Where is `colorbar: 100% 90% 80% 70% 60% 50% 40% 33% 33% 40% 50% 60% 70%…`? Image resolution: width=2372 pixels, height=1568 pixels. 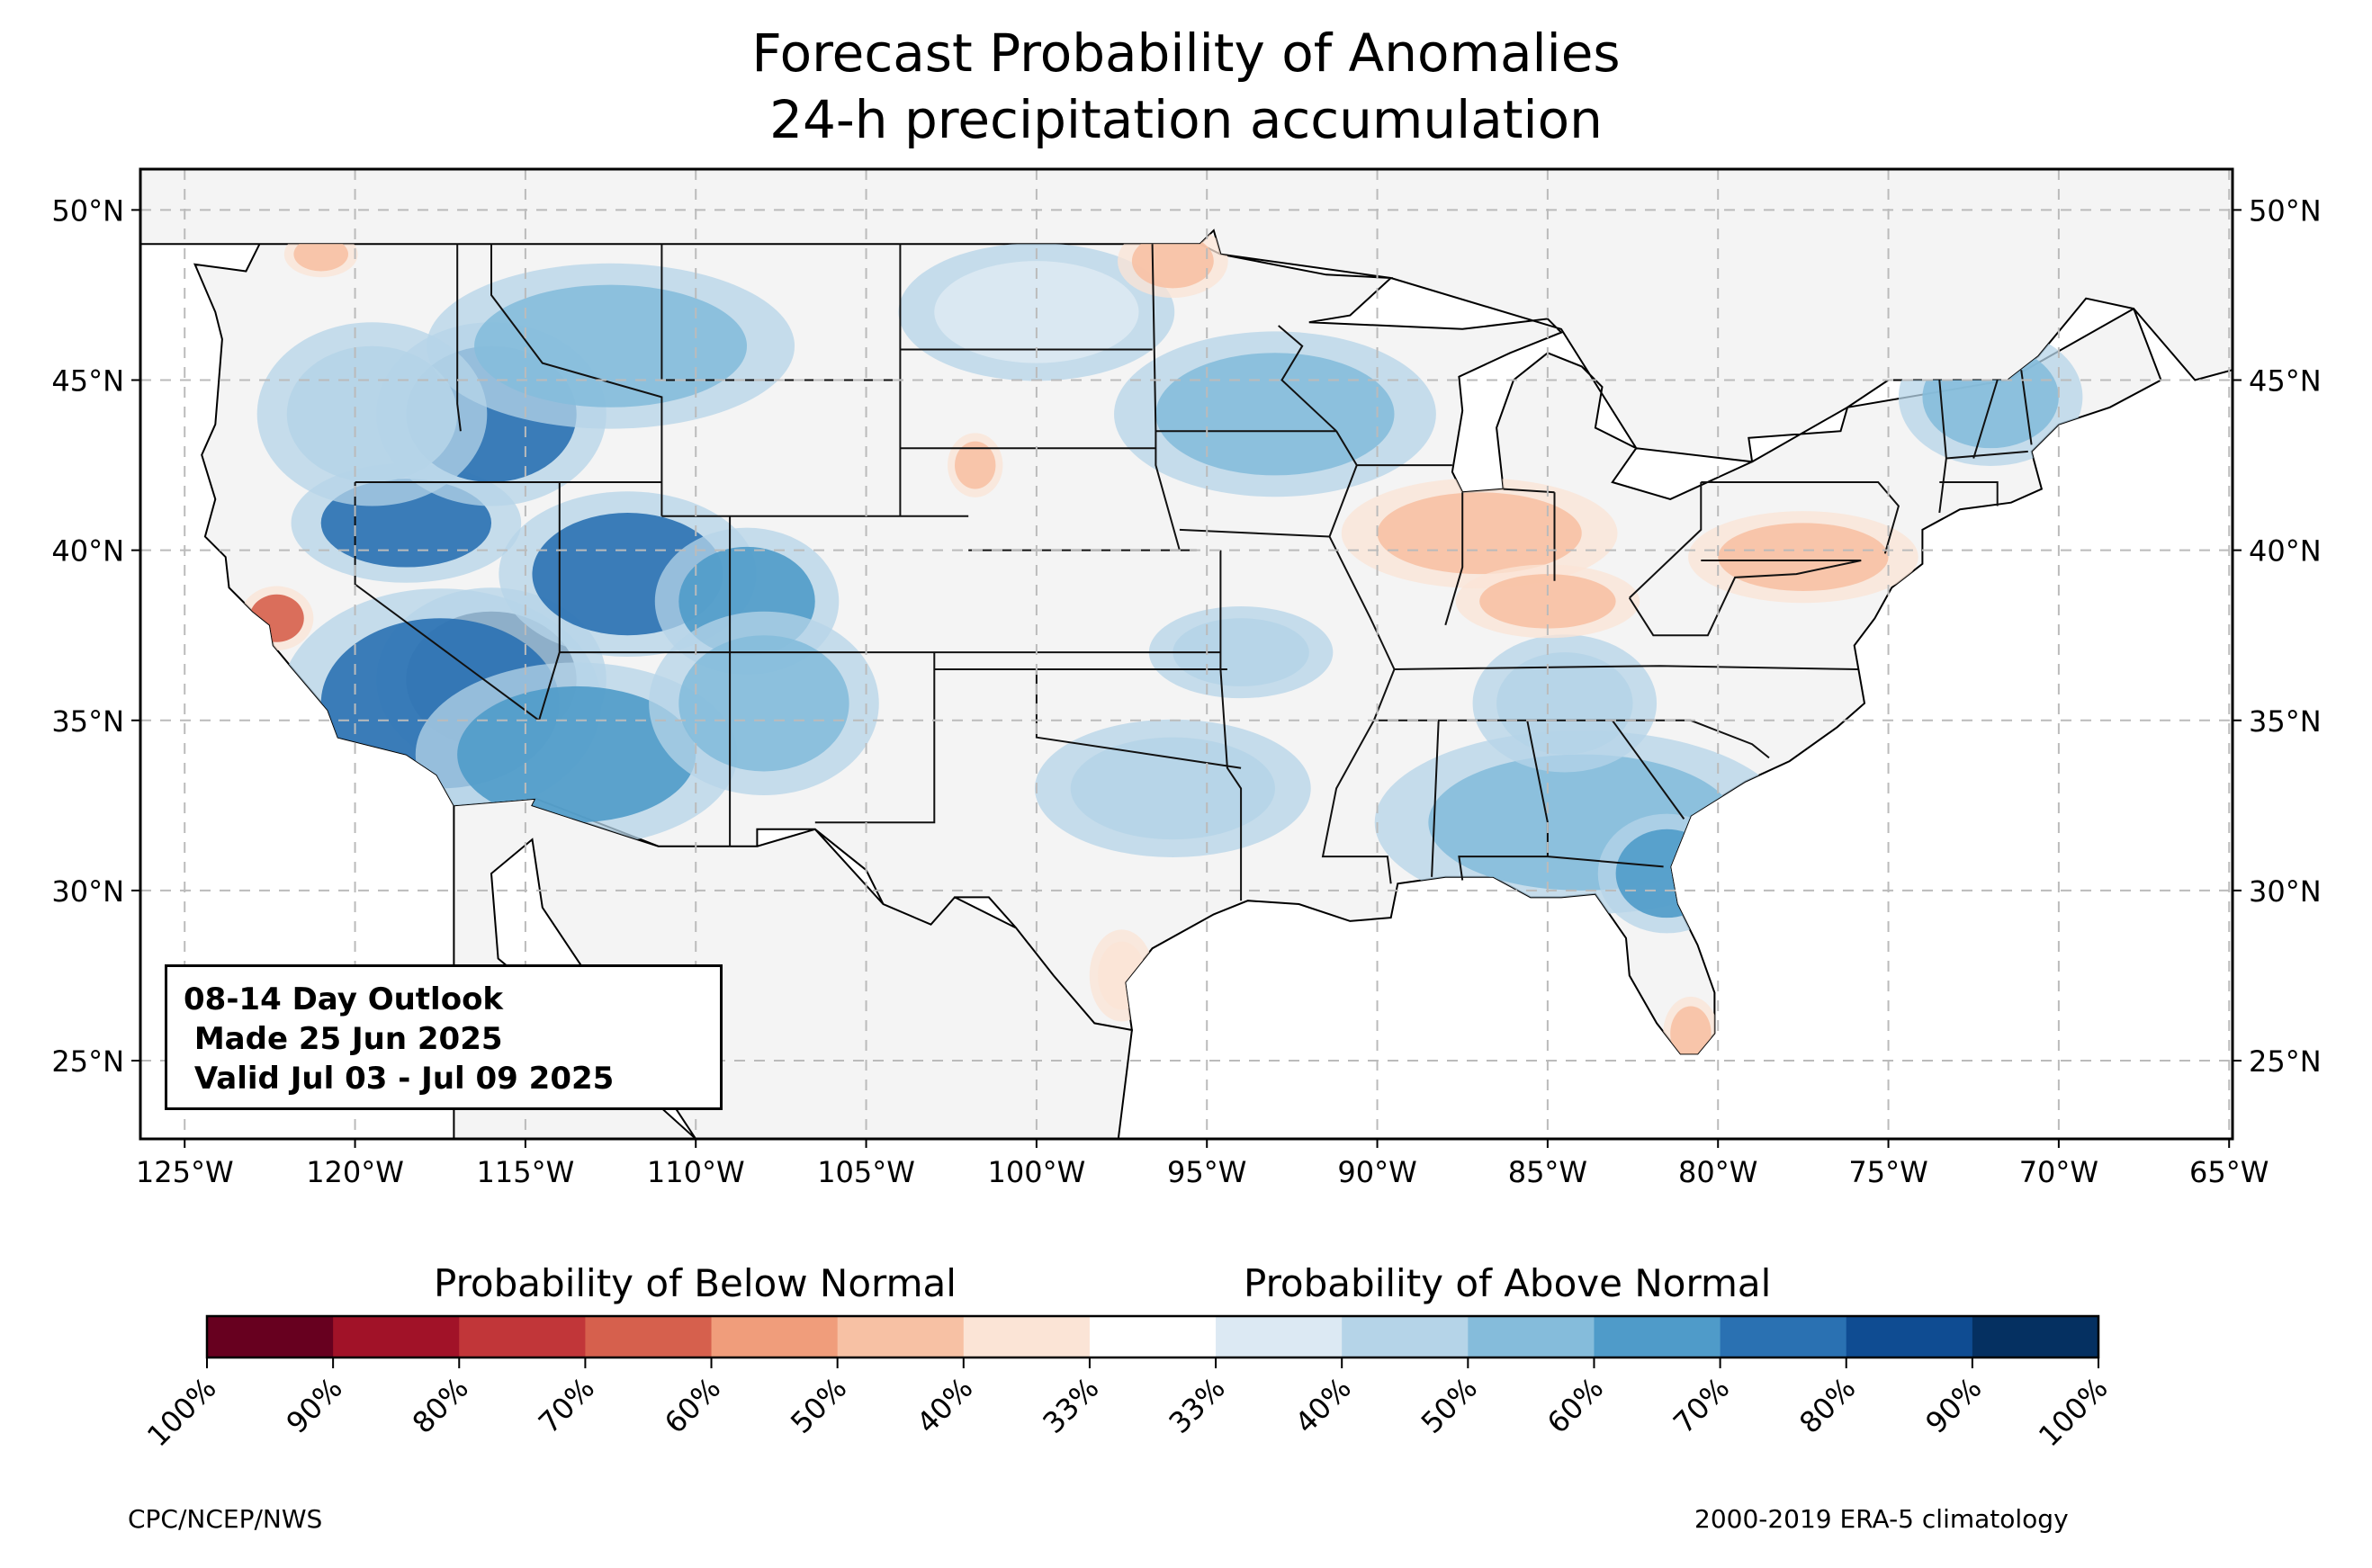
colorbar: 100% 90% 80% 70% 60% 50% 40% 33% 33% 40% 50% 60% 70%… is located at coordinates (1127, 1384).